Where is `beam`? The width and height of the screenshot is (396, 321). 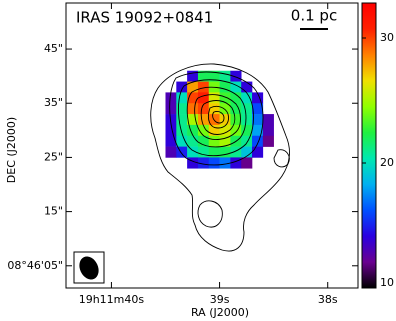 beam is located at coordinates (89, 268).